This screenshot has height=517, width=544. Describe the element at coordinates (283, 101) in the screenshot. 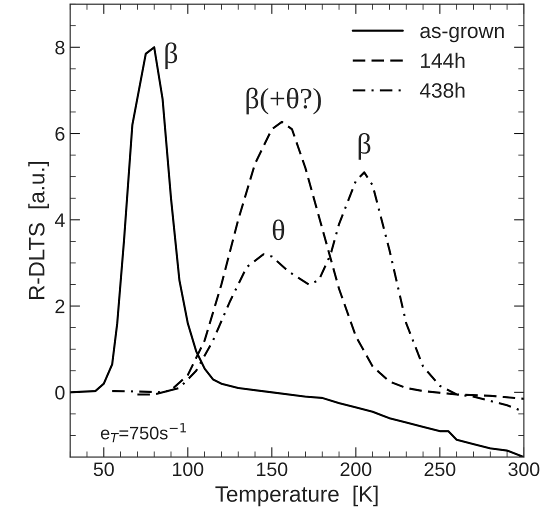

I see `annotation: β(+θ?)` at that location.